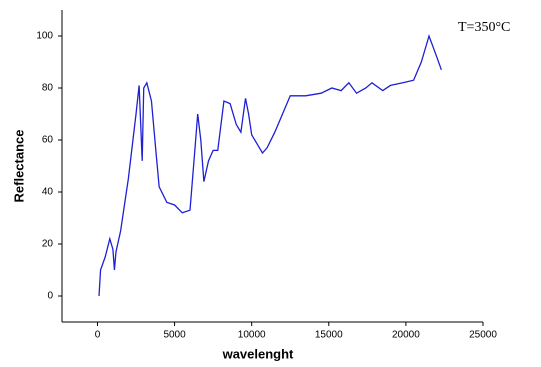 This screenshot has height=367, width=541. What do you see at coordinates (329, 335) in the screenshot?
I see `x-tick-label: 15000` at bounding box center [329, 335].